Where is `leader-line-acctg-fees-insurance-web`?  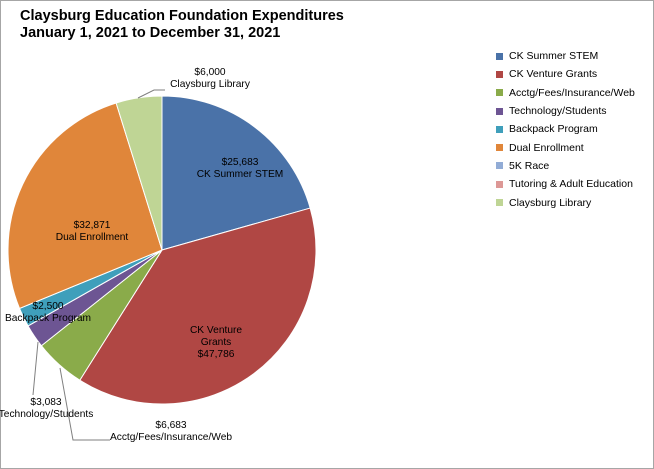
leader-line-acctg-fees-insurance-web is located at coordinates (84, 404).